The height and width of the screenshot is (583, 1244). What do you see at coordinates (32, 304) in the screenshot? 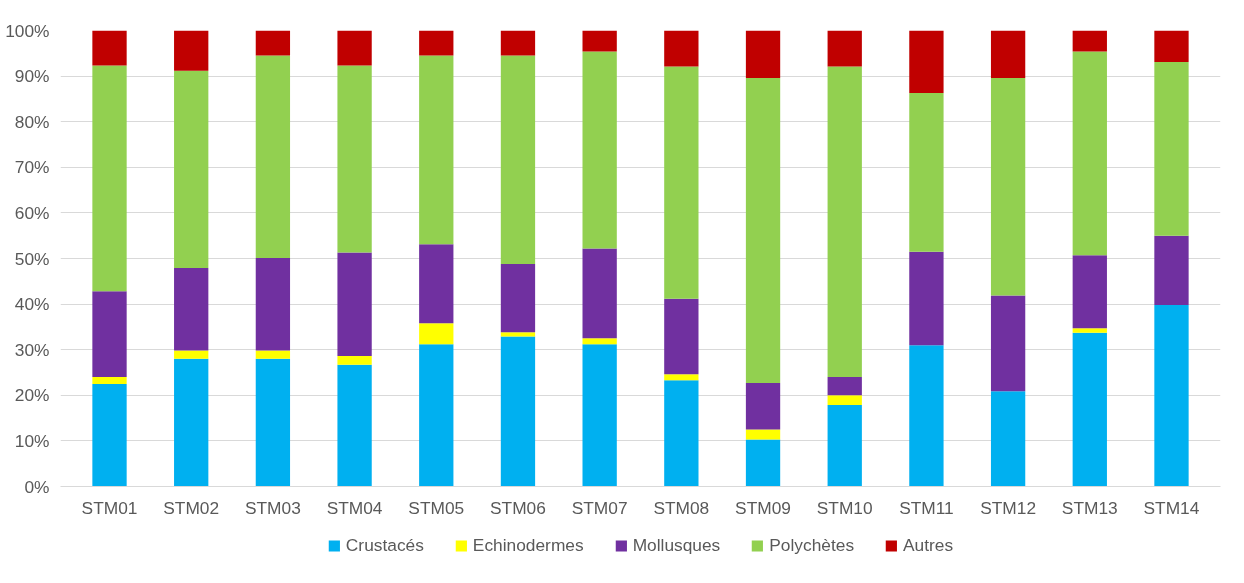
I see `y-tick-label: 40%` at bounding box center [32, 304].